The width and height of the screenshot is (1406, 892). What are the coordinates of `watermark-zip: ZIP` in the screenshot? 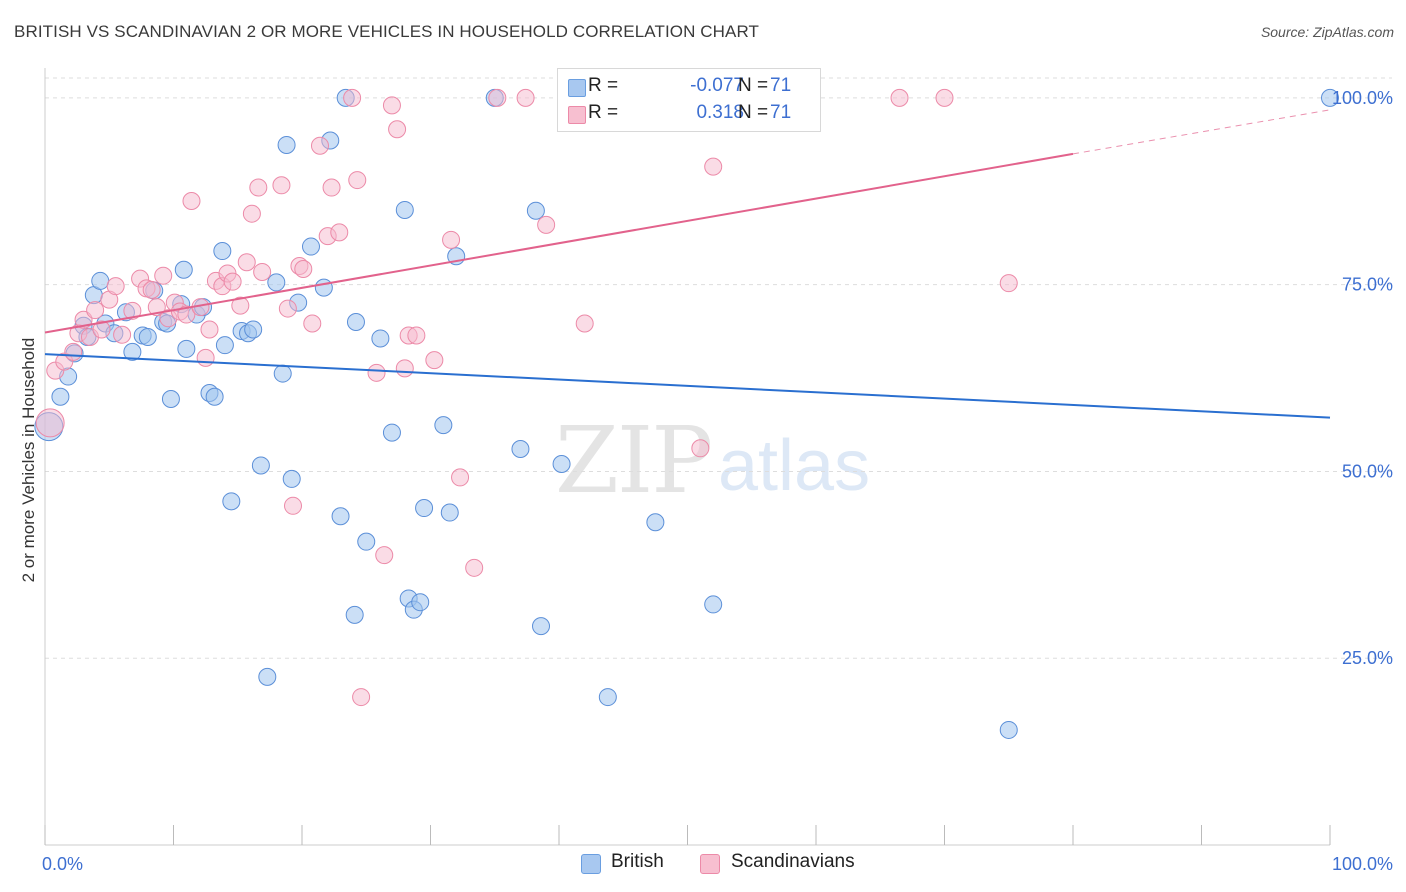 It's located at (633, 460).